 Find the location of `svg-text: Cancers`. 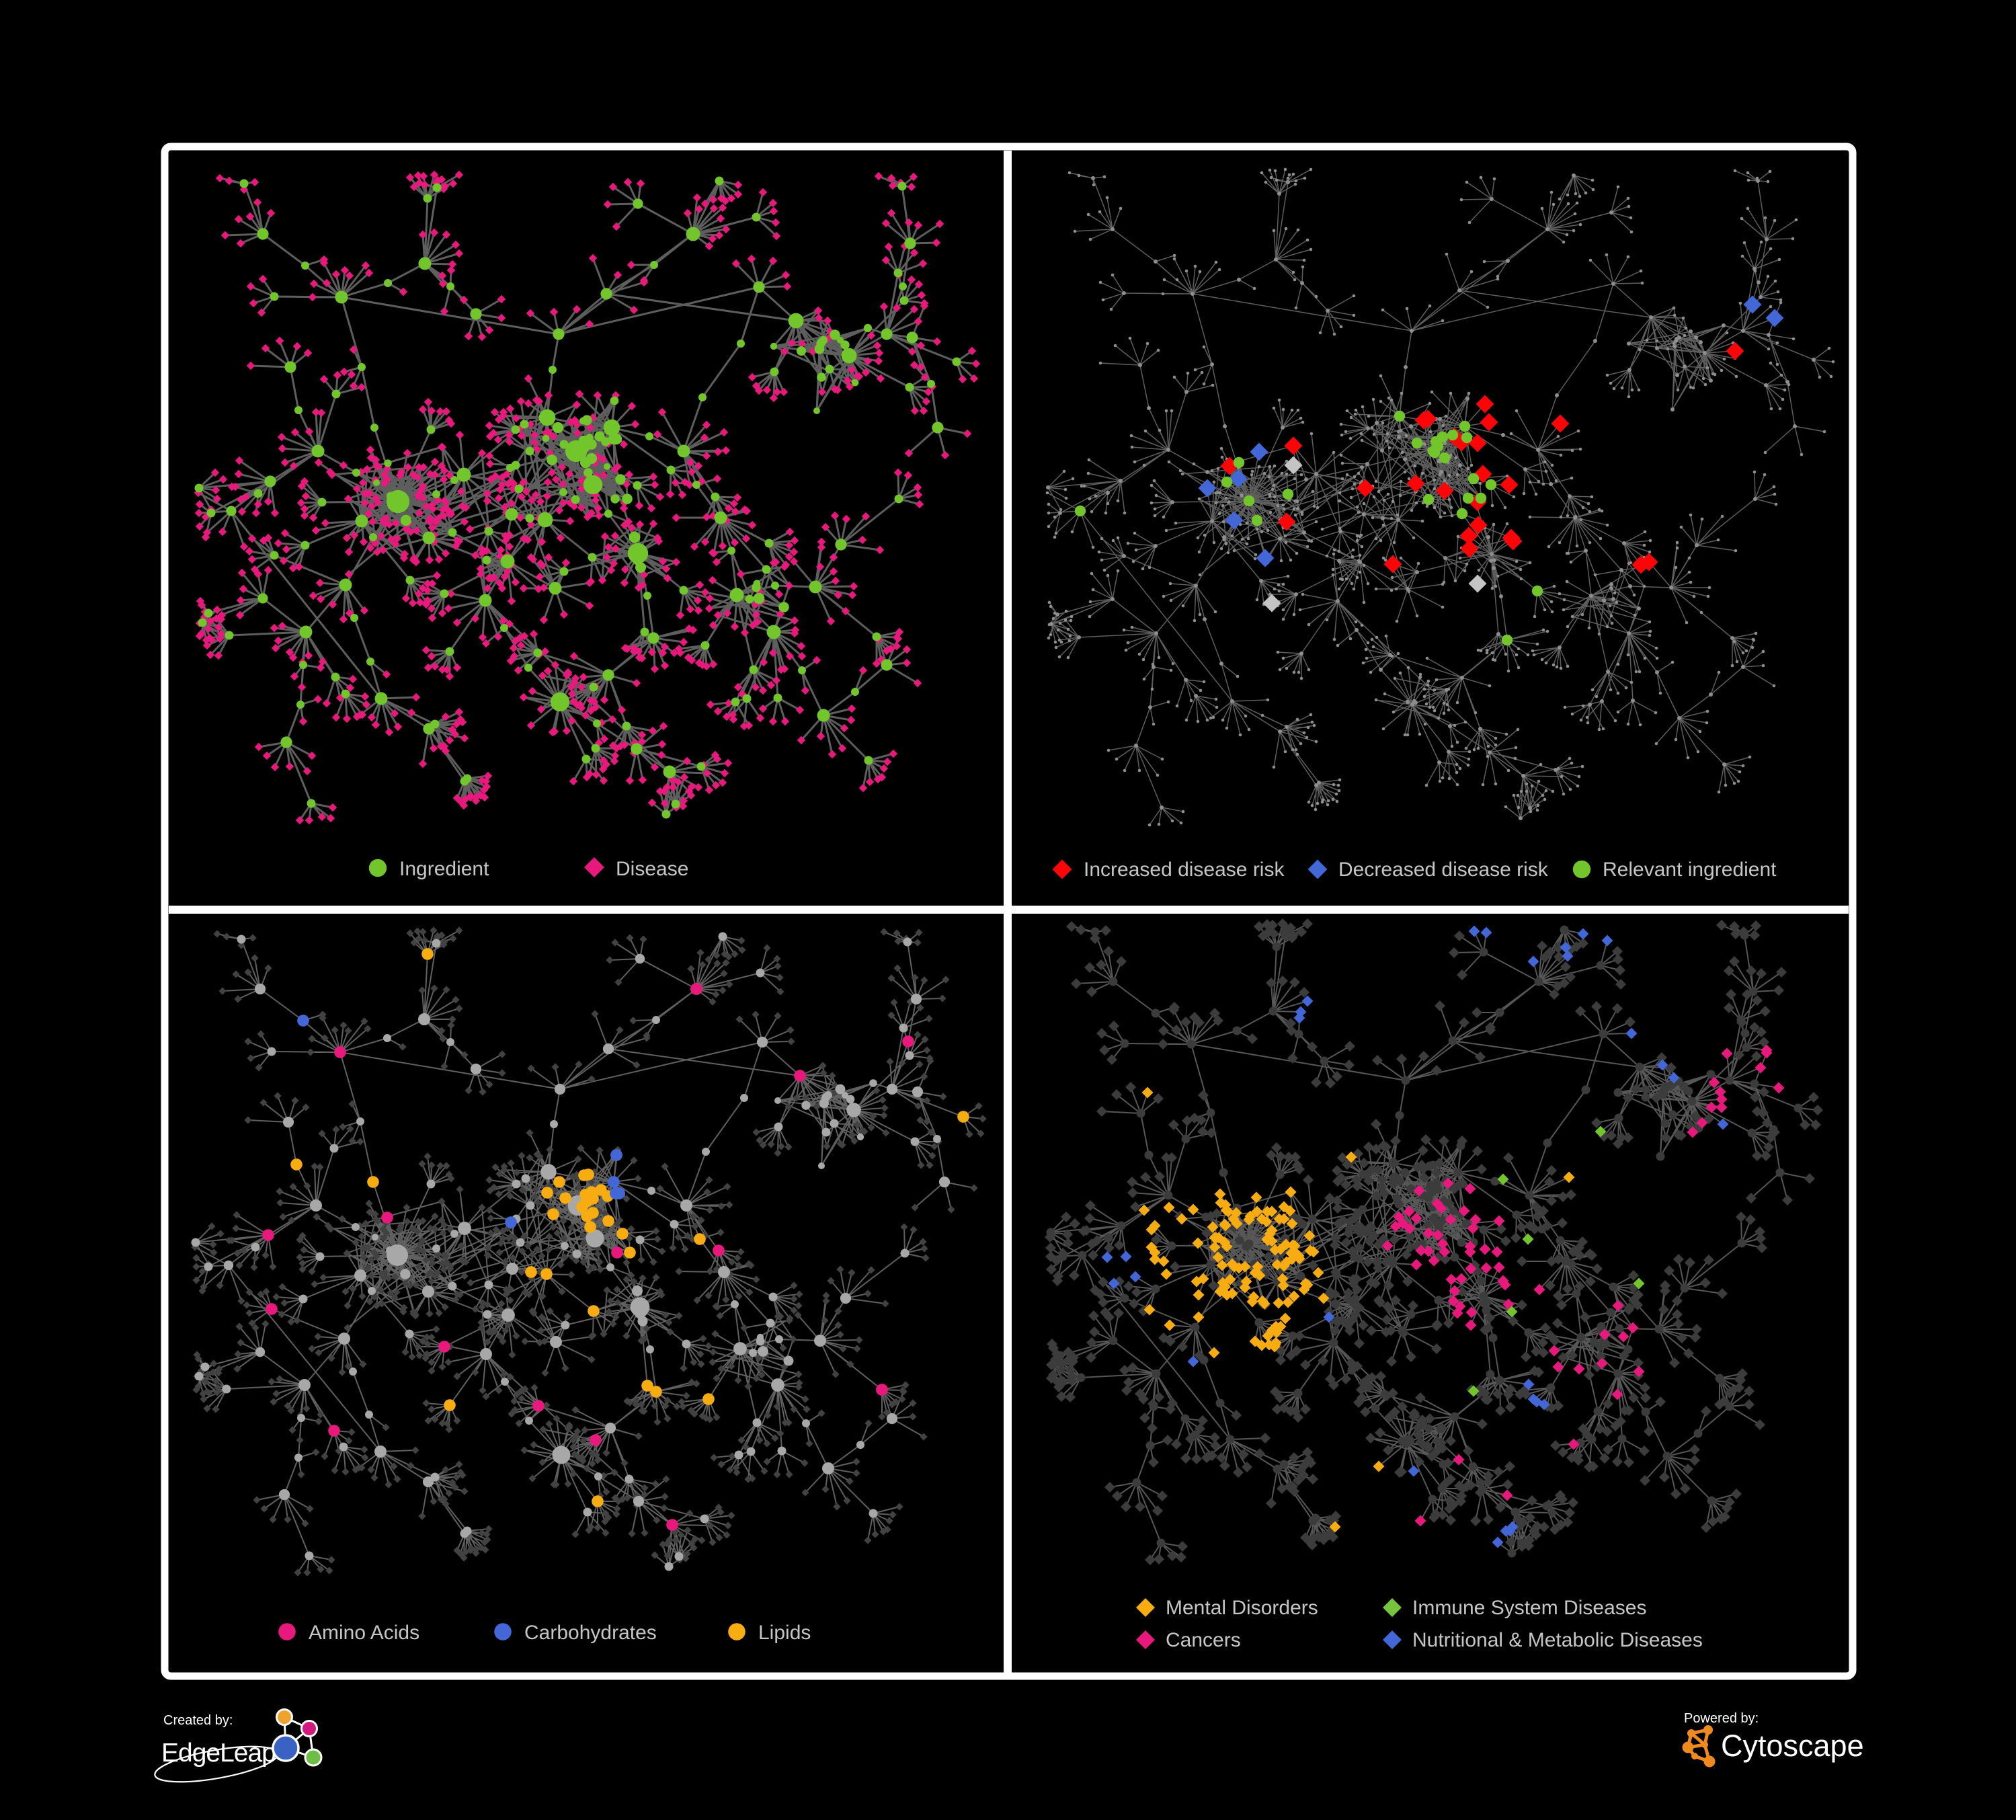

svg-text: Cancers is located at coordinates (1203, 1640).